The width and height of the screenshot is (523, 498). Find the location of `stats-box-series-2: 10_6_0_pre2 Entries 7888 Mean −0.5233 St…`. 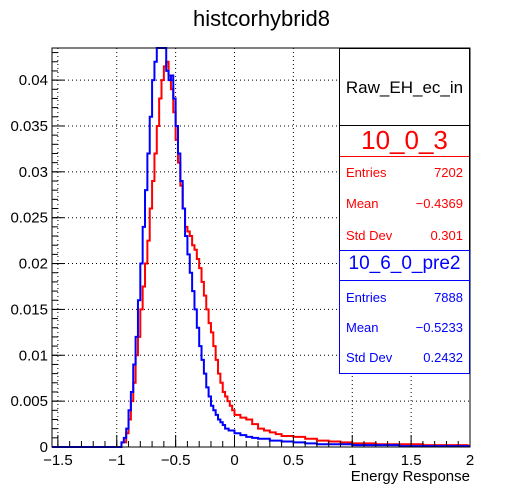

stats-box-series-2: 10_6_0_pre2 Entries 7888 Mean −0.5233 St… is located at coordinates (404, 312).